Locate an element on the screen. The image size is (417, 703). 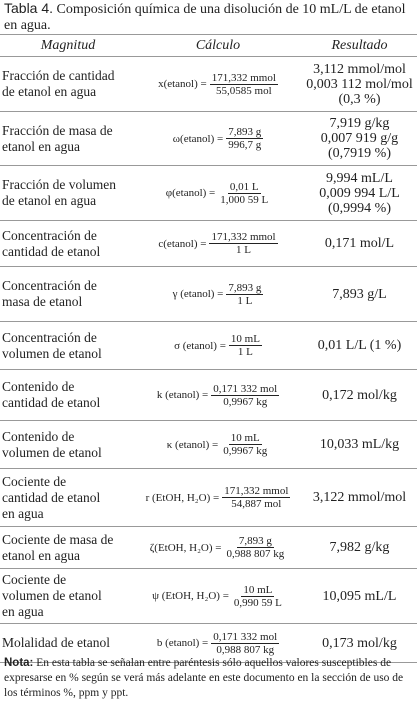
magnitude-cell: Fracción de masa de etanol en agua is located at coordinates (67, 139).